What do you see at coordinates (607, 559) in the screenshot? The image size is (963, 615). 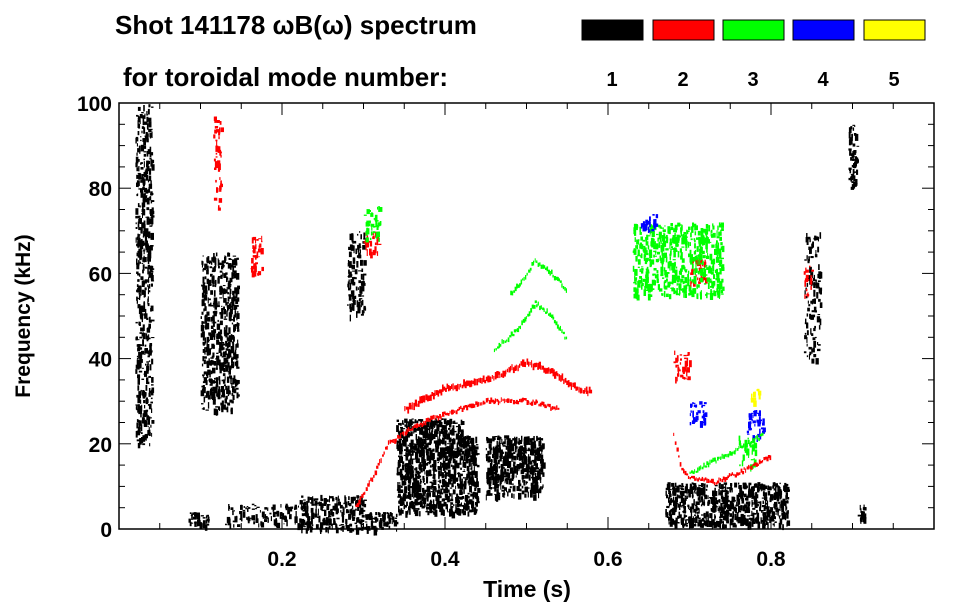 I see `x-tick-label: 0.6` at bounding box center [607, 559].